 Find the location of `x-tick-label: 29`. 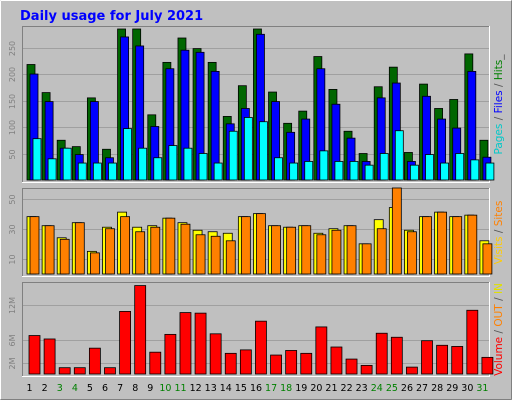

x-tick-label: 29 is located at coordinates (452, 388).